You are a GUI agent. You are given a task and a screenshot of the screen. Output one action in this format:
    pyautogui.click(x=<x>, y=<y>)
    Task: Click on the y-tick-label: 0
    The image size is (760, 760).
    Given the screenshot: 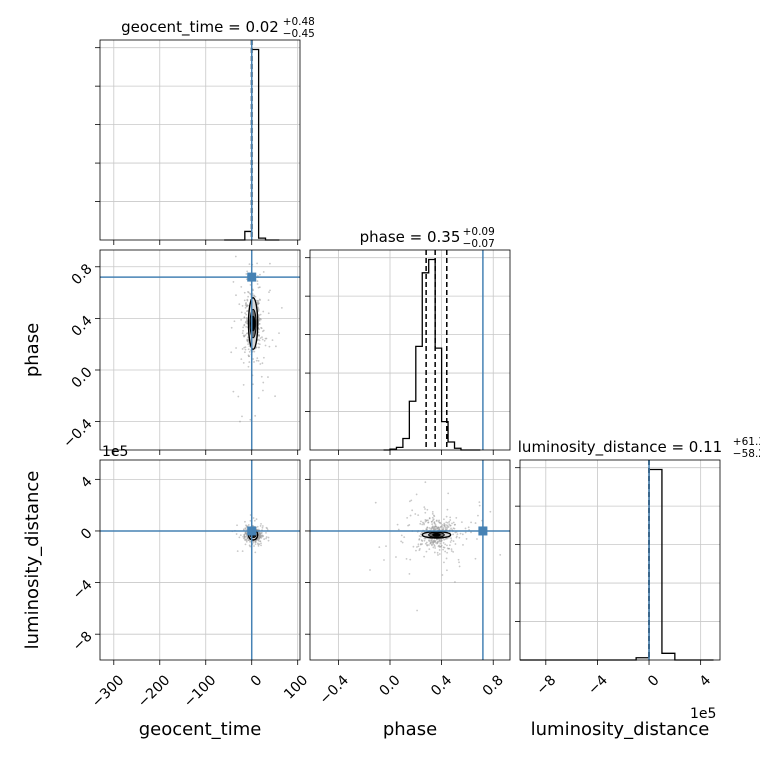 What is the action you would take?
    pyautogui.click(x=87, y=534)
    